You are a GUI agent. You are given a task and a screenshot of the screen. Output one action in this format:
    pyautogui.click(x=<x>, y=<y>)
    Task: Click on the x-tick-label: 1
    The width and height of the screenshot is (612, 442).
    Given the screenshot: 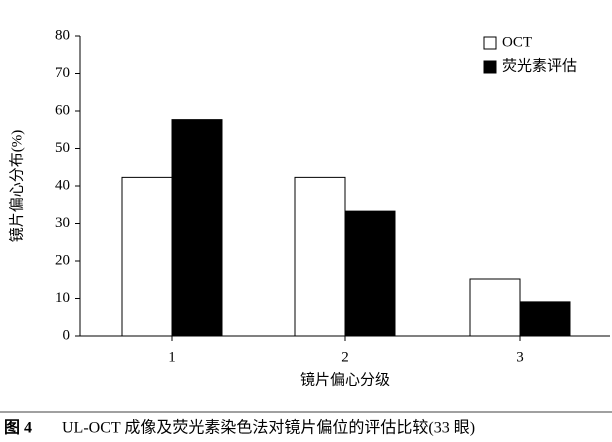 What is the action you would take?
    pyautogui.click(x=172, y=357)
    